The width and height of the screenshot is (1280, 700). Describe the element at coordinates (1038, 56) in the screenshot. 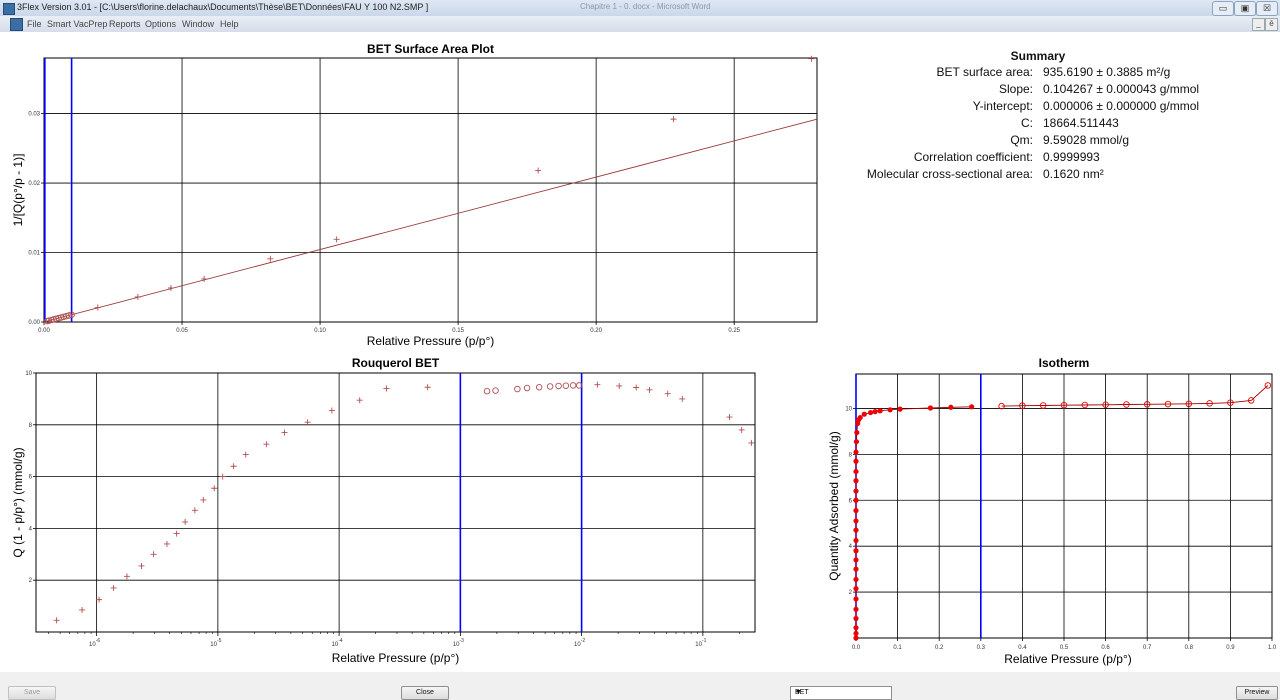

I see `summary-title: Summary` at that location.